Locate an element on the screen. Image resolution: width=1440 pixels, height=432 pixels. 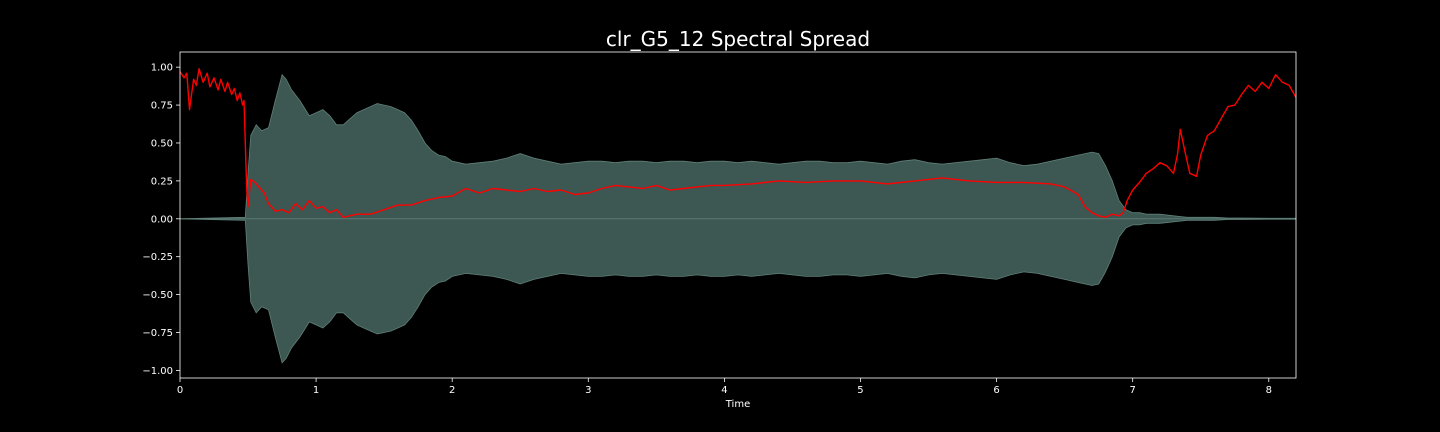
x-tick-label: 4 is located at coordinates (724, 390).